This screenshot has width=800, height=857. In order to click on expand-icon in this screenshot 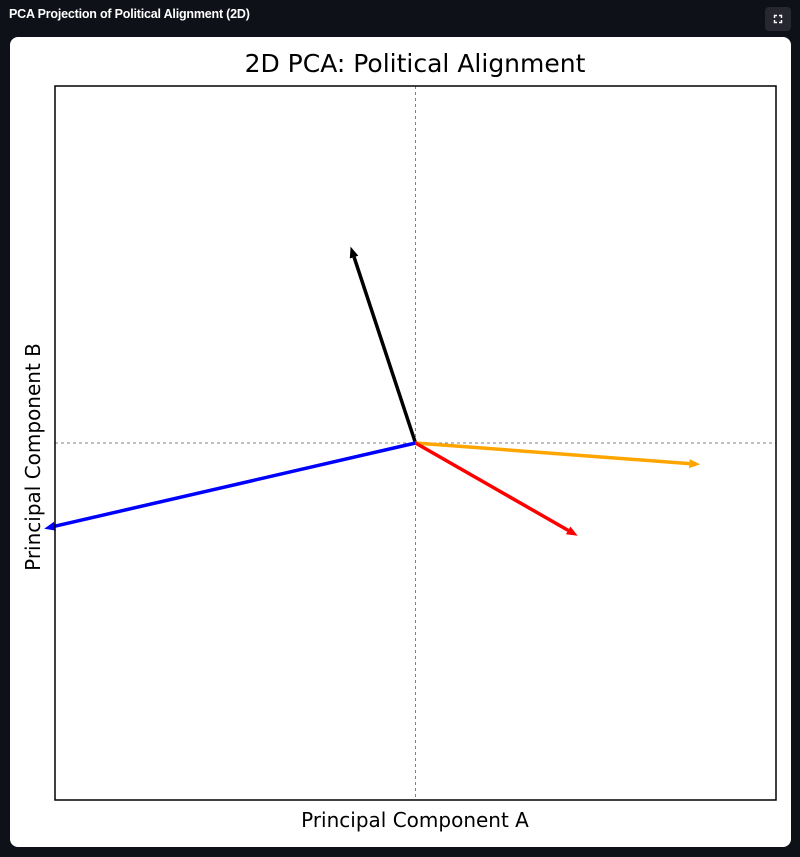, I will do `click(778, 19)`.